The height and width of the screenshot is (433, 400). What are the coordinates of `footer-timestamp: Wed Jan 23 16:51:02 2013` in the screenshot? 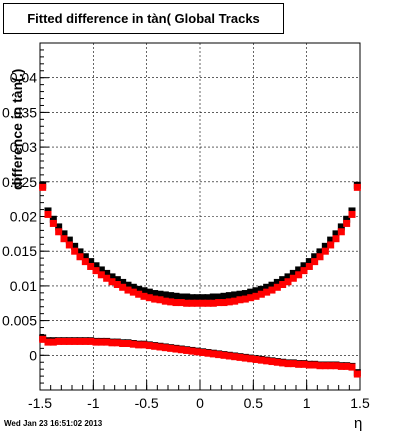 It's located at (53, 423).